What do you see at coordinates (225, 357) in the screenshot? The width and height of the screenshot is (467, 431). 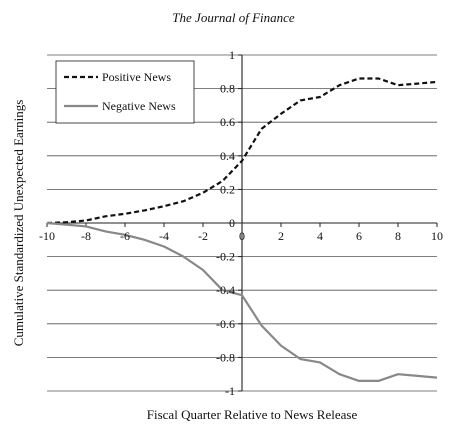 I see `y-tick-label: -0.8` at bounding box center [225, 357].